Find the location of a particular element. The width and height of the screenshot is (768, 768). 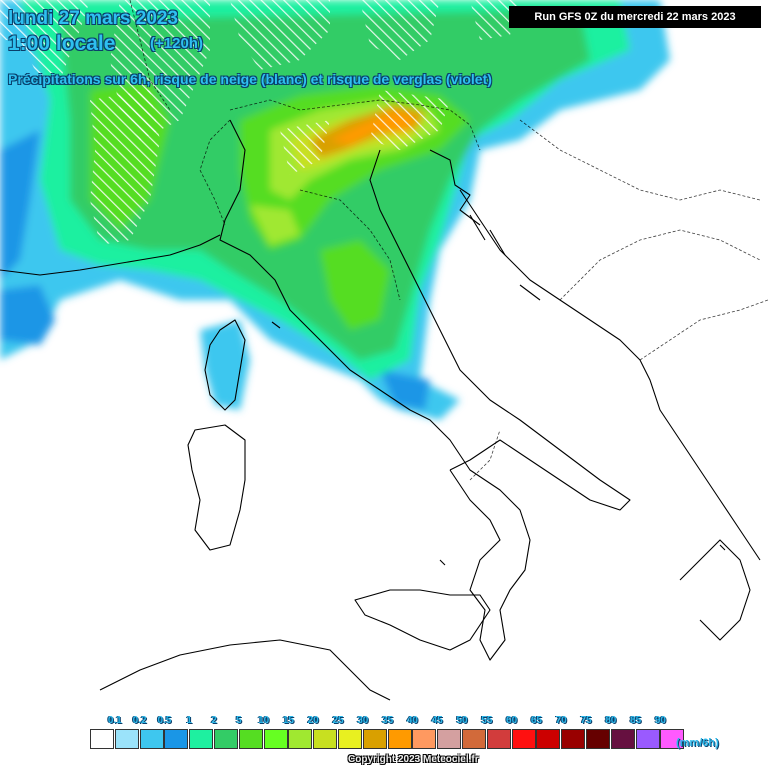

legend-tick-label: 25 is located at coordinates (338, 720).